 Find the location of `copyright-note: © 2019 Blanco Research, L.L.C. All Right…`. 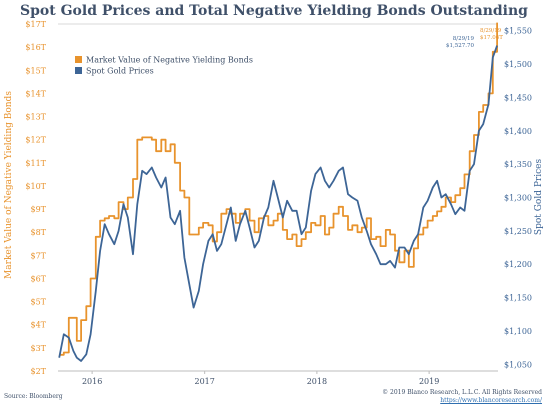

copyright-note: © 2019 Blanco Research, L.L.C. All Right… is located at coordinates (462, 392).